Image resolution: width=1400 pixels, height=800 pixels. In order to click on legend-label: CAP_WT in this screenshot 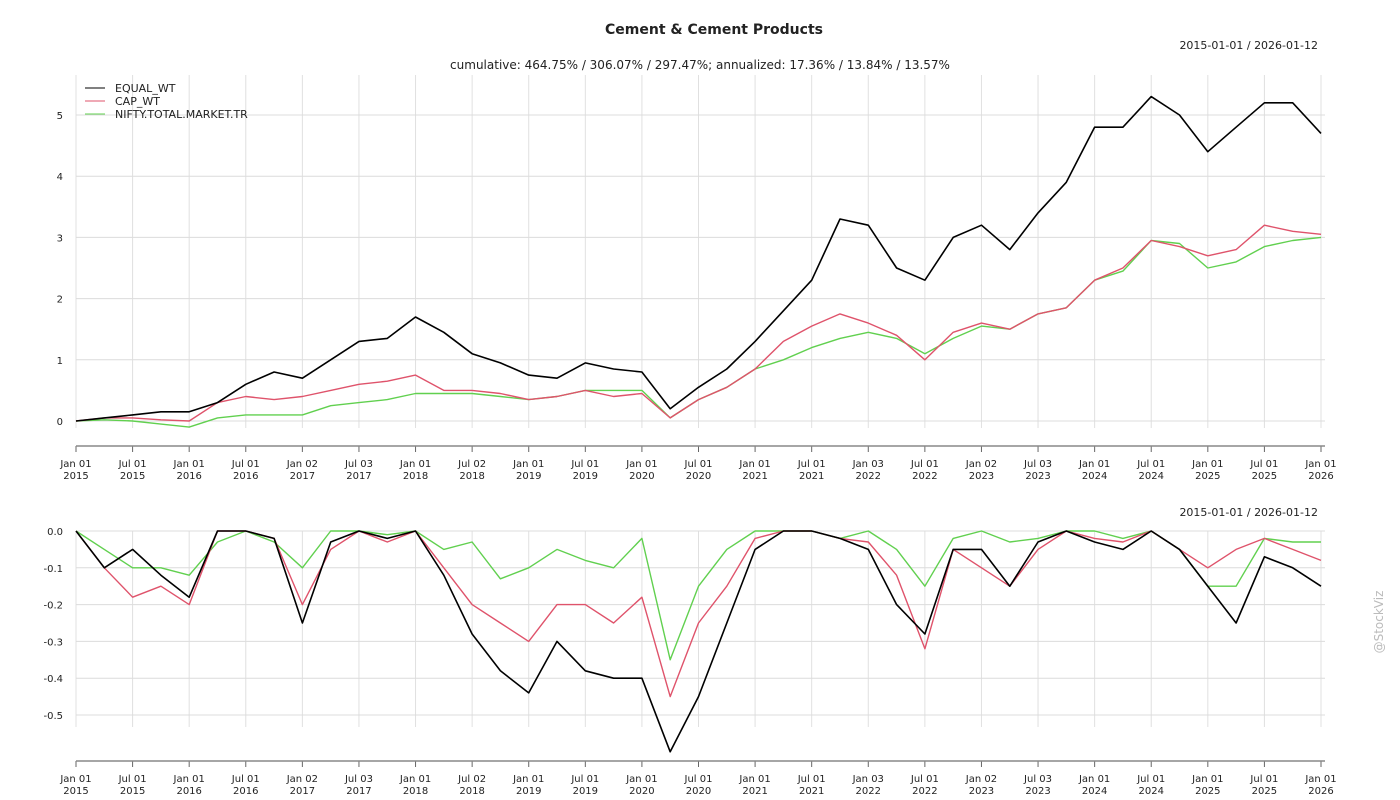, I will do `click(137, 101)`.